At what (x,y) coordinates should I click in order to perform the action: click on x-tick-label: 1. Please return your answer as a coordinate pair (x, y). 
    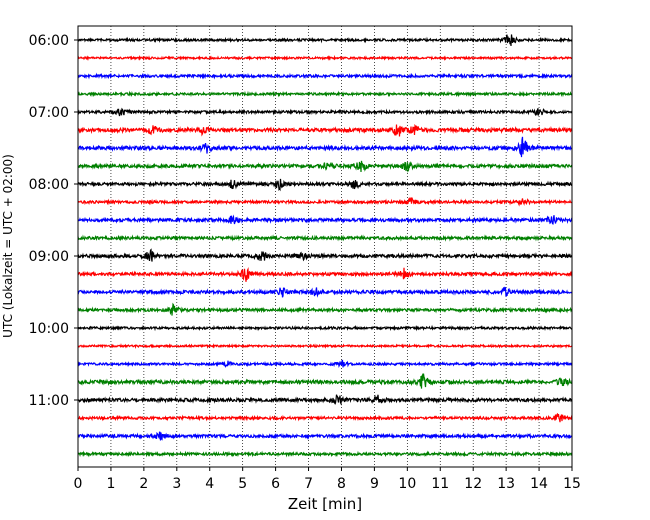
    Looking at the image, I should click on (110, 484).